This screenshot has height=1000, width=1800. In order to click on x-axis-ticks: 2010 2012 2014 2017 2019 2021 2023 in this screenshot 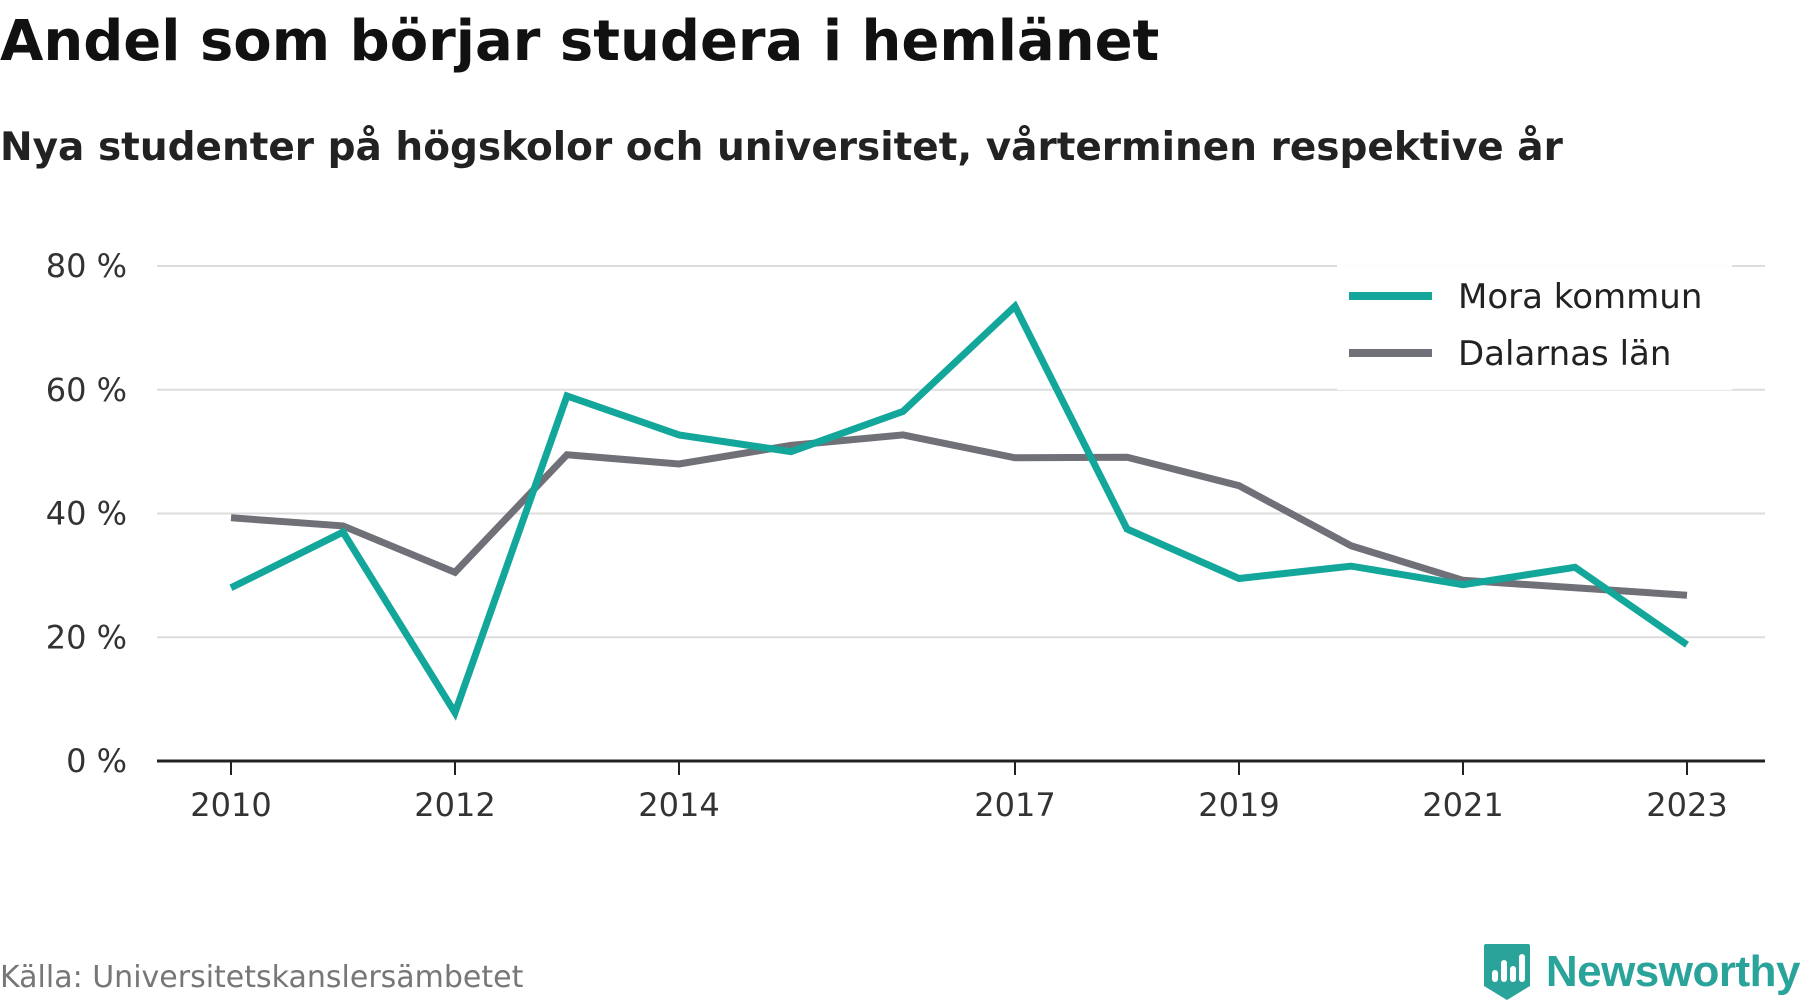, I will do `click(959, 792)`.